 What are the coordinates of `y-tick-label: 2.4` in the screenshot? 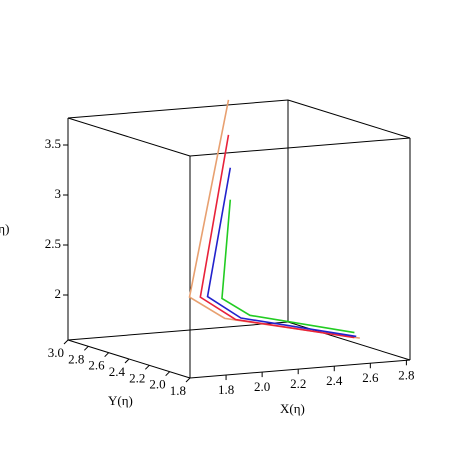 It's located at (117, 371).